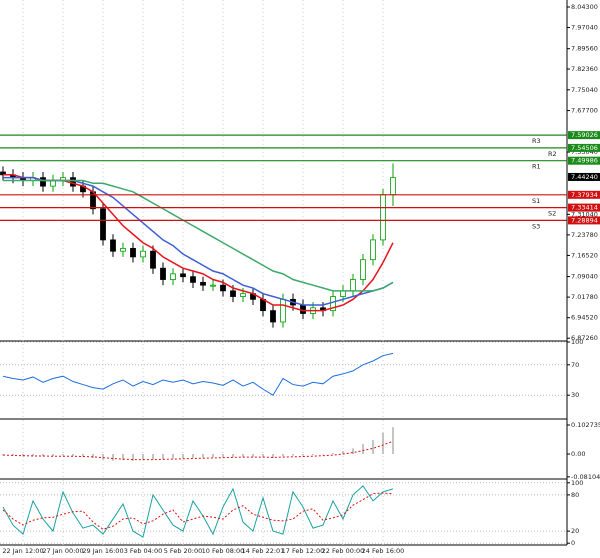  Describe the element at coordinates (223, 551) in the screenshot. I see `x-tick-label: 10 Feb 08:00` at that location.